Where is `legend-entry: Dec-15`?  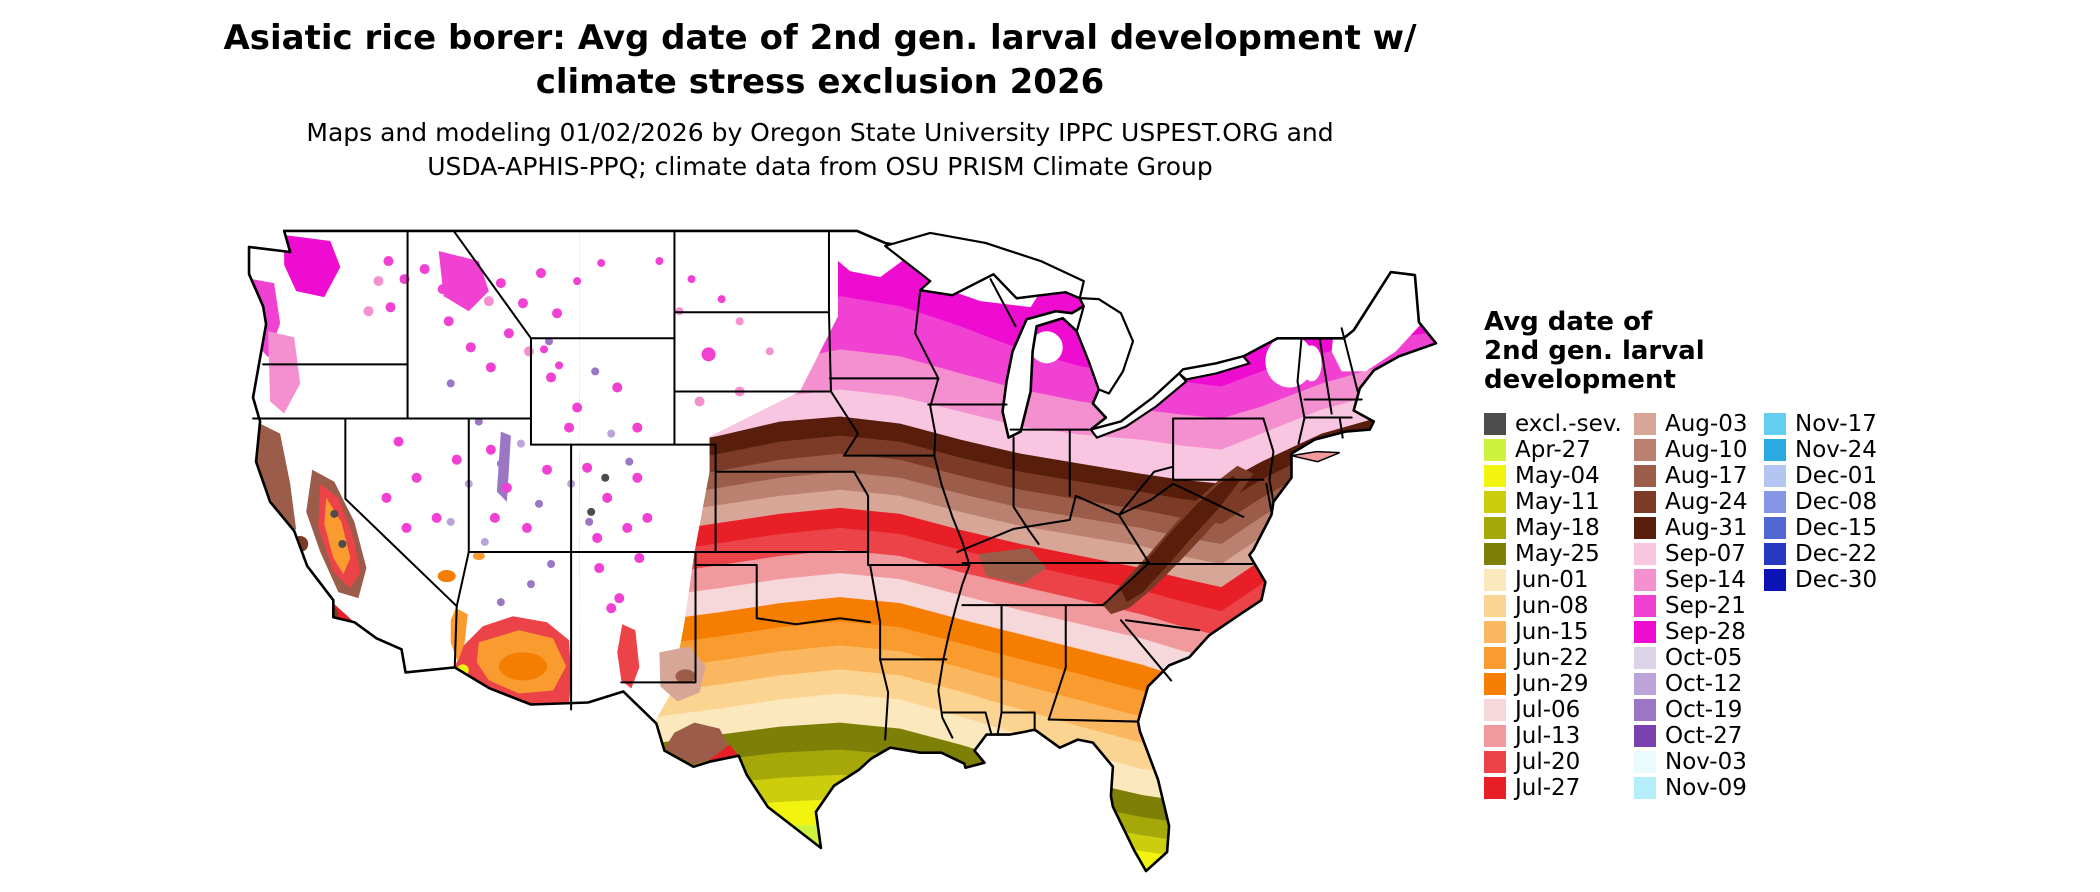 legend-entry: Dec-15 is located at coordinates (1820, 528).